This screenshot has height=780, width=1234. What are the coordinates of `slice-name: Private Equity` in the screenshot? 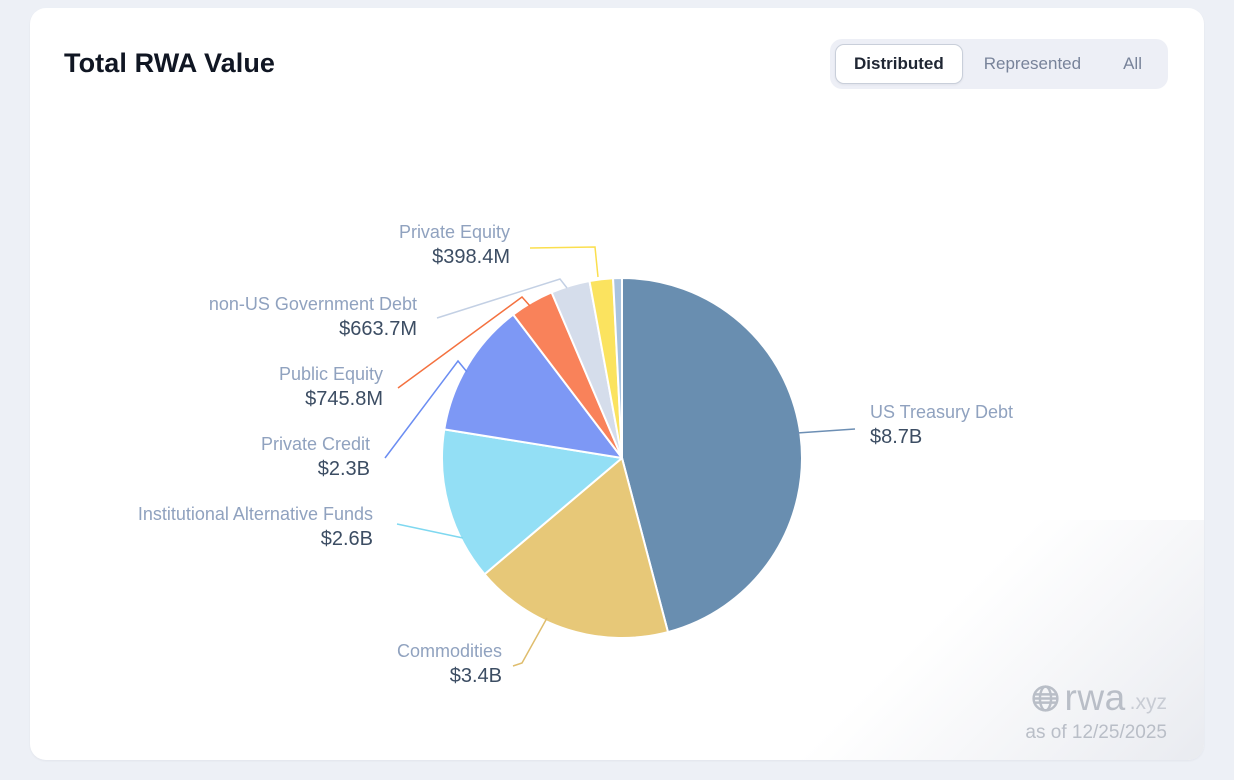 It's located at (454, 232).